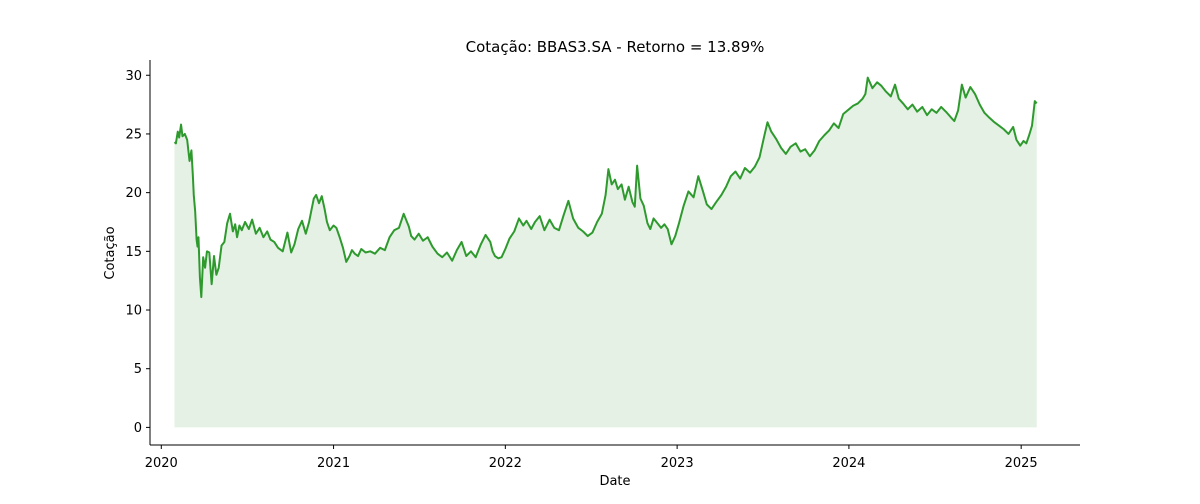 The image size is (1200, 504). I want to click on y-axis-label: Cotação, so click(110, 252).